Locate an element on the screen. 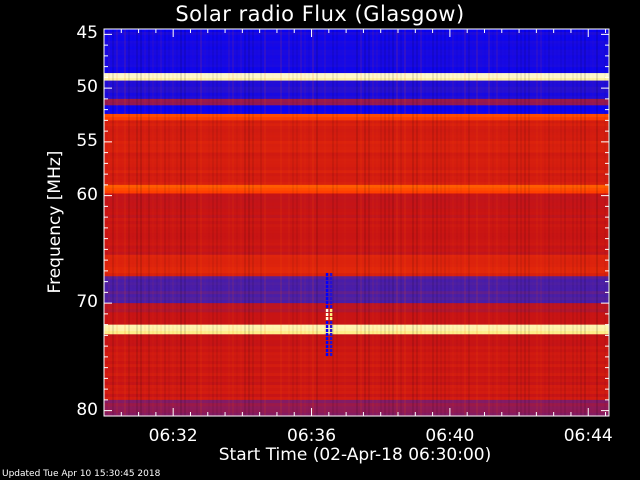 The width and height of the screenshot is (640, 480). x-axis-label: Start Time (02-Apr-18 06:30:00) is located at coordinates (355, 455).